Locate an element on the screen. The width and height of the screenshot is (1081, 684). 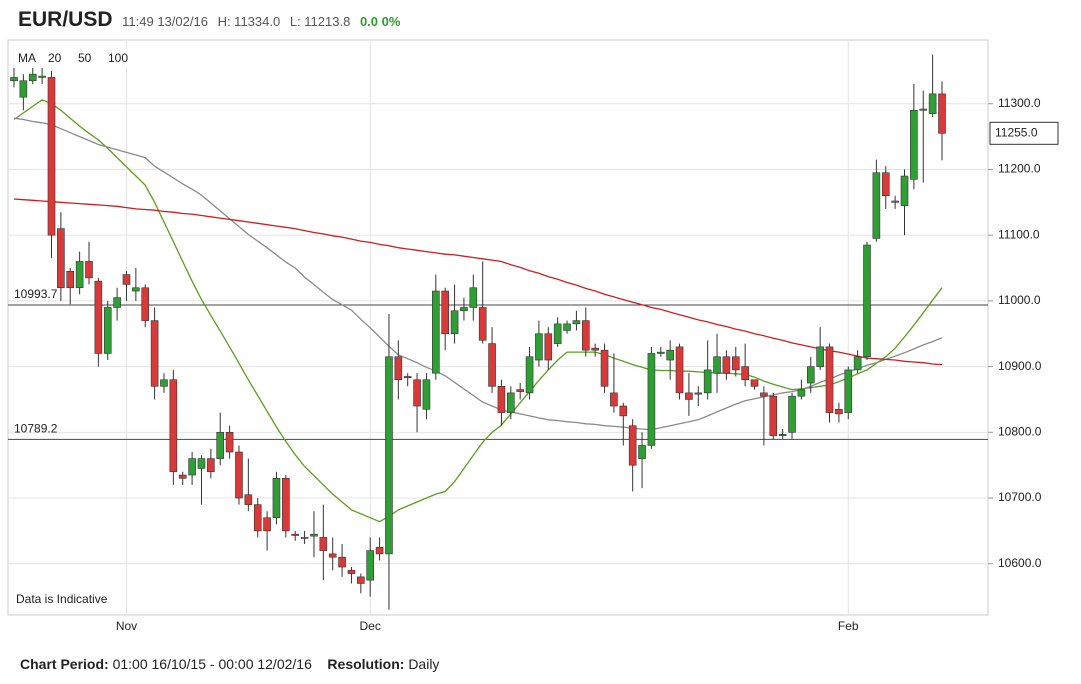
y-tick-label: 10800.0 is located at coordinates (1020, 431).